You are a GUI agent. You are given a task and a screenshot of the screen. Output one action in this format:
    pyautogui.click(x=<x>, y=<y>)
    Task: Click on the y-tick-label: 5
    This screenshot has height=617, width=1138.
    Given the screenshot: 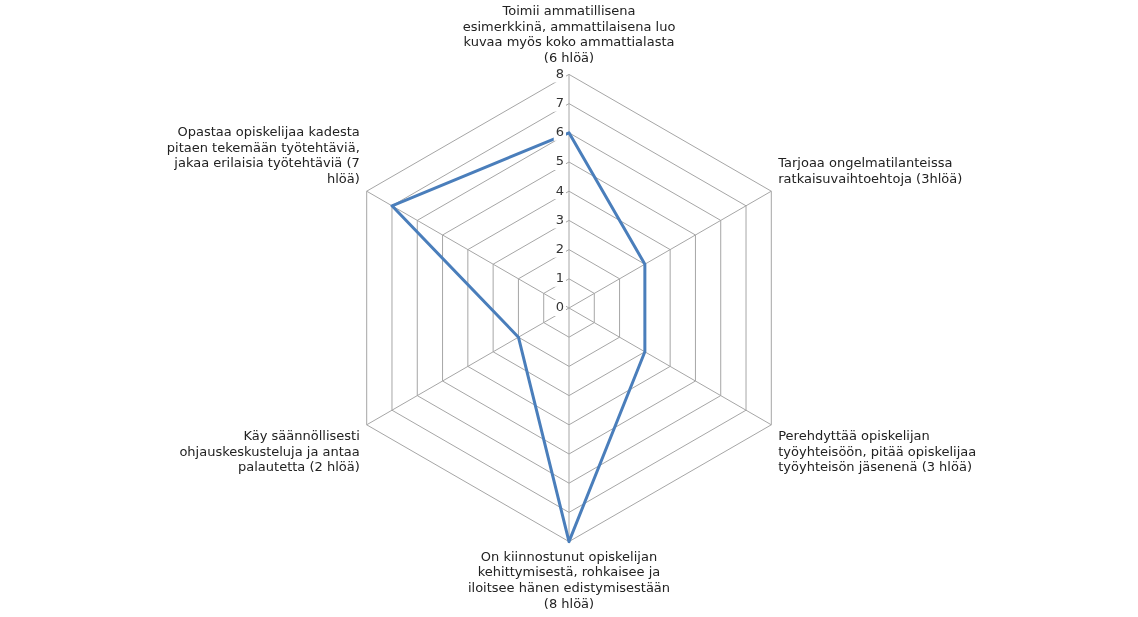 What is the action you would take?
    pyautogui.click(x=559, y=161)
    